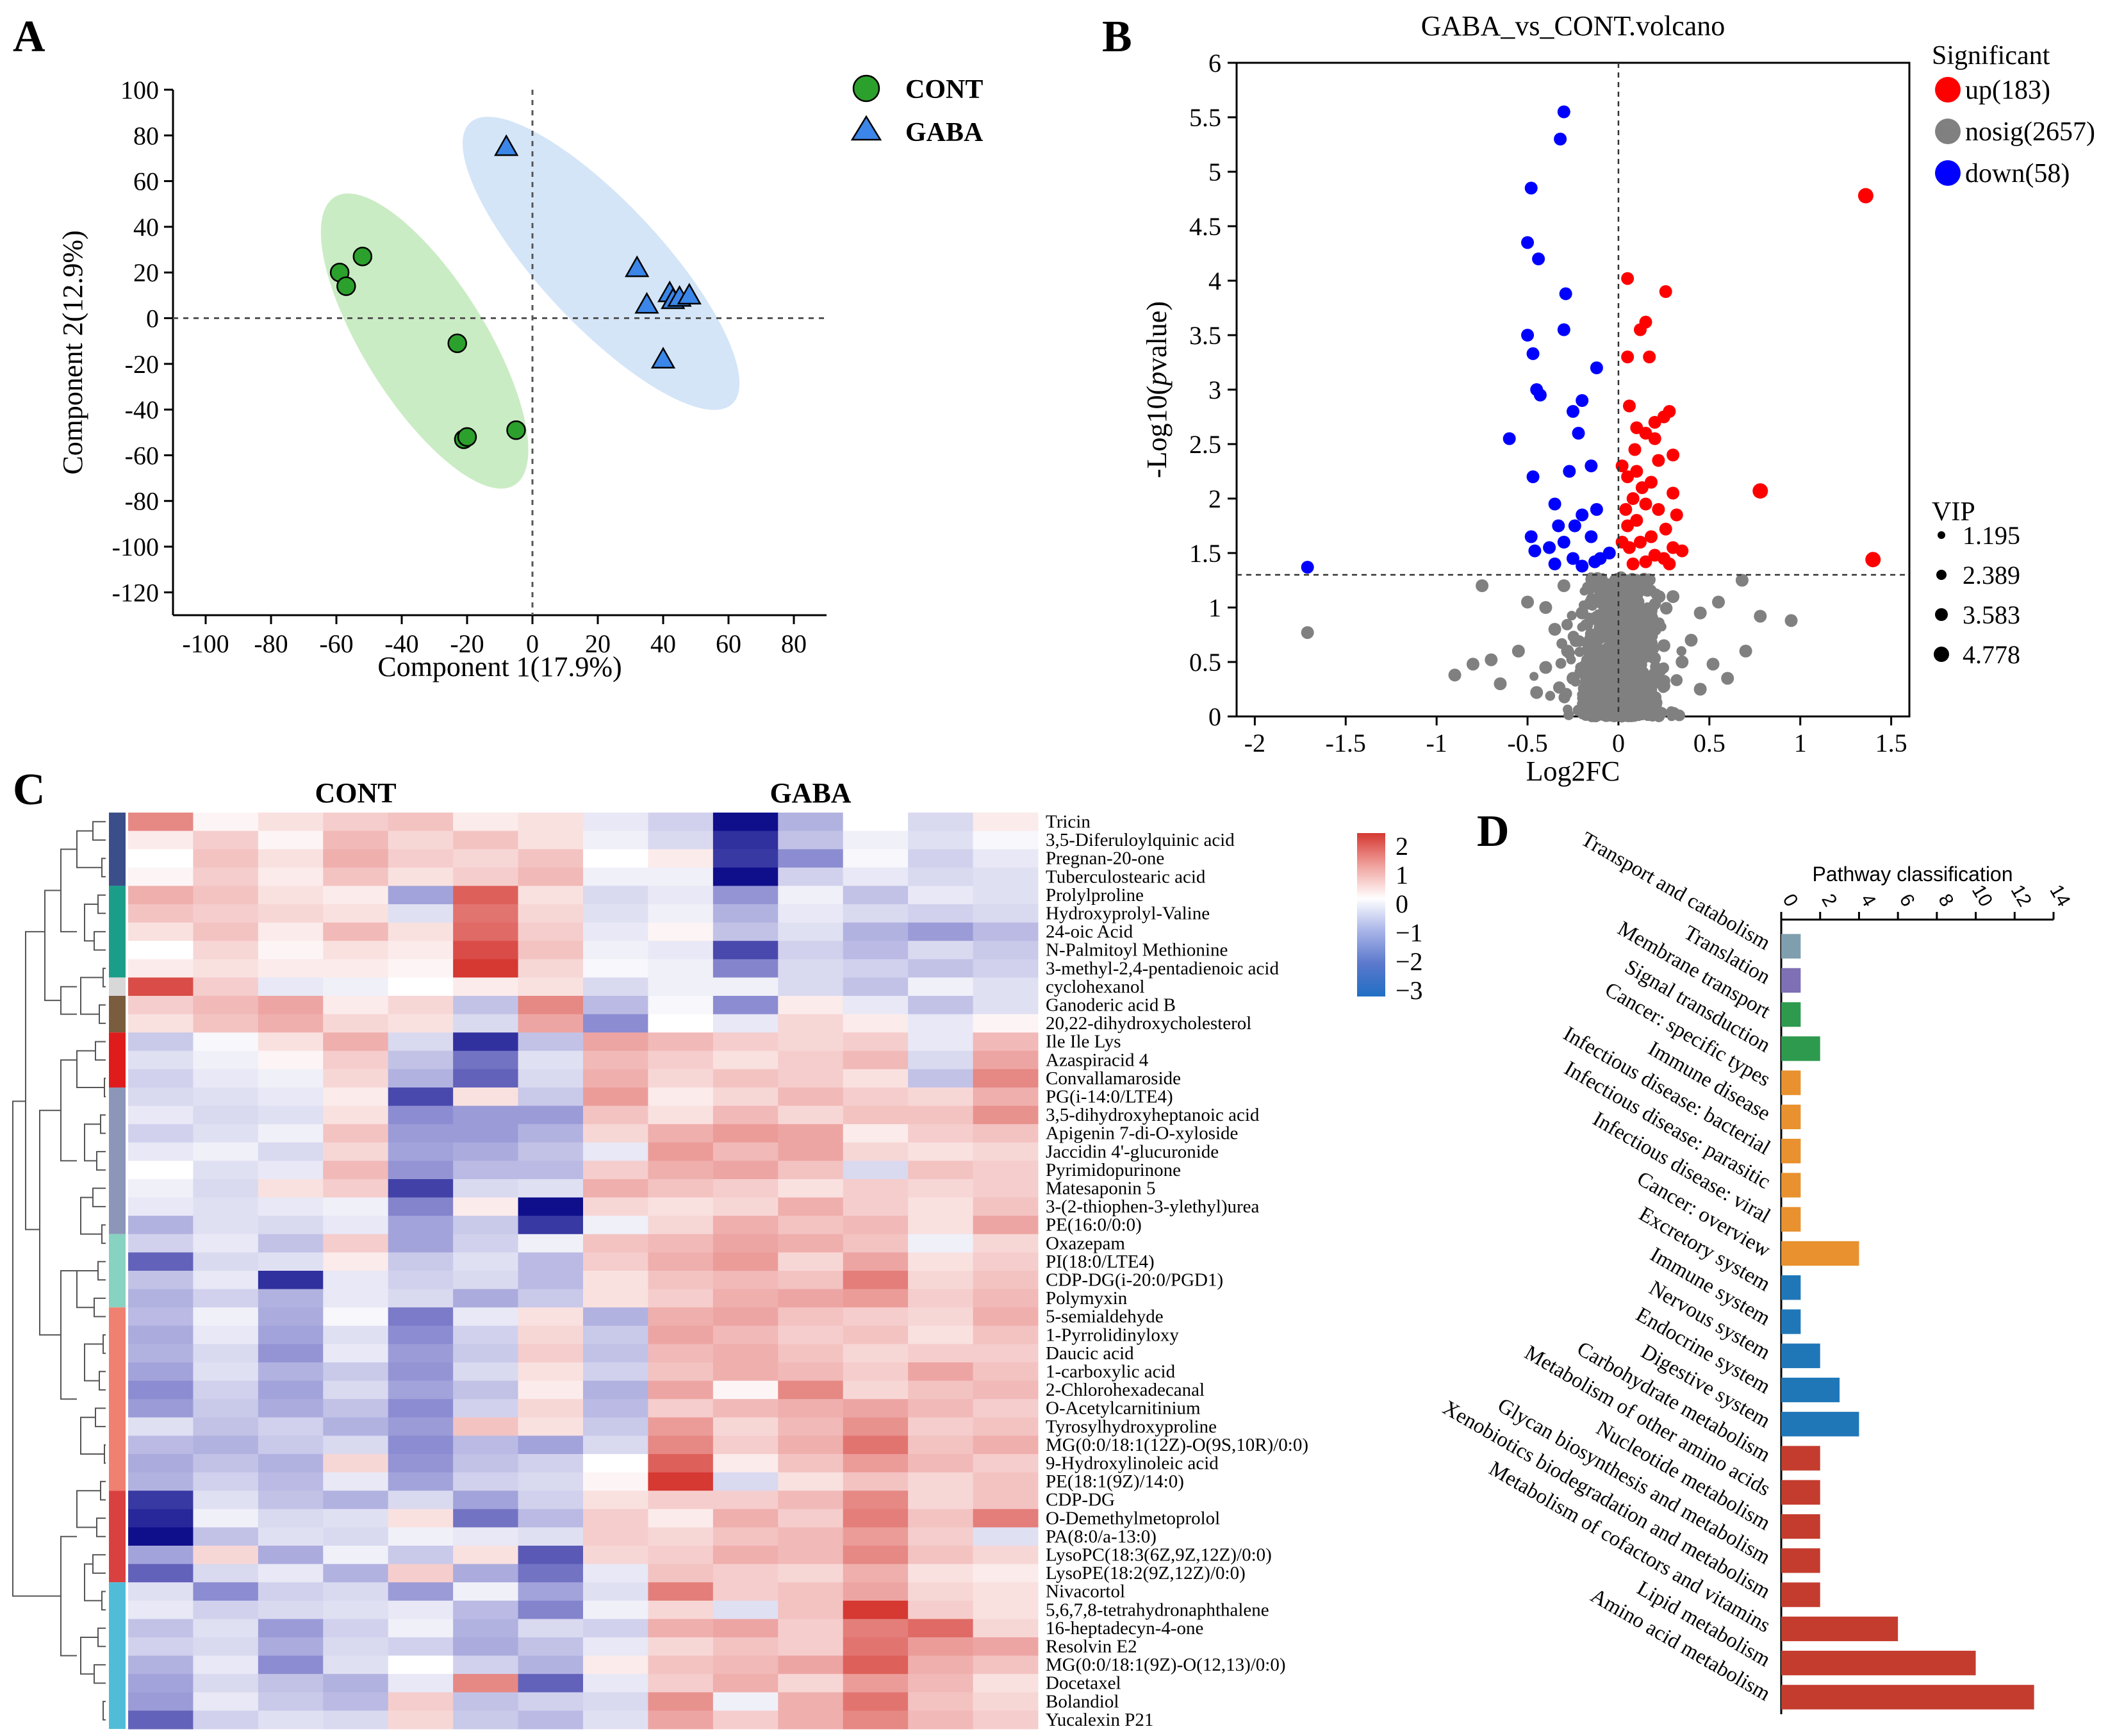  I want to click on vip-marker, so click(1941, 654).